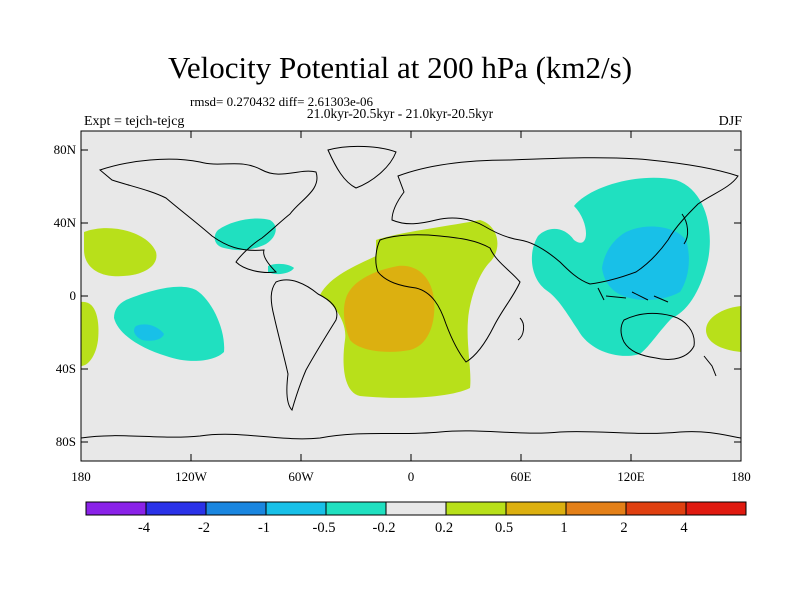 This screenshot has width=800, height=600. Describe the element at coordinates (730, 121) in the screenshot. I see `season-label: DJF` at that location.